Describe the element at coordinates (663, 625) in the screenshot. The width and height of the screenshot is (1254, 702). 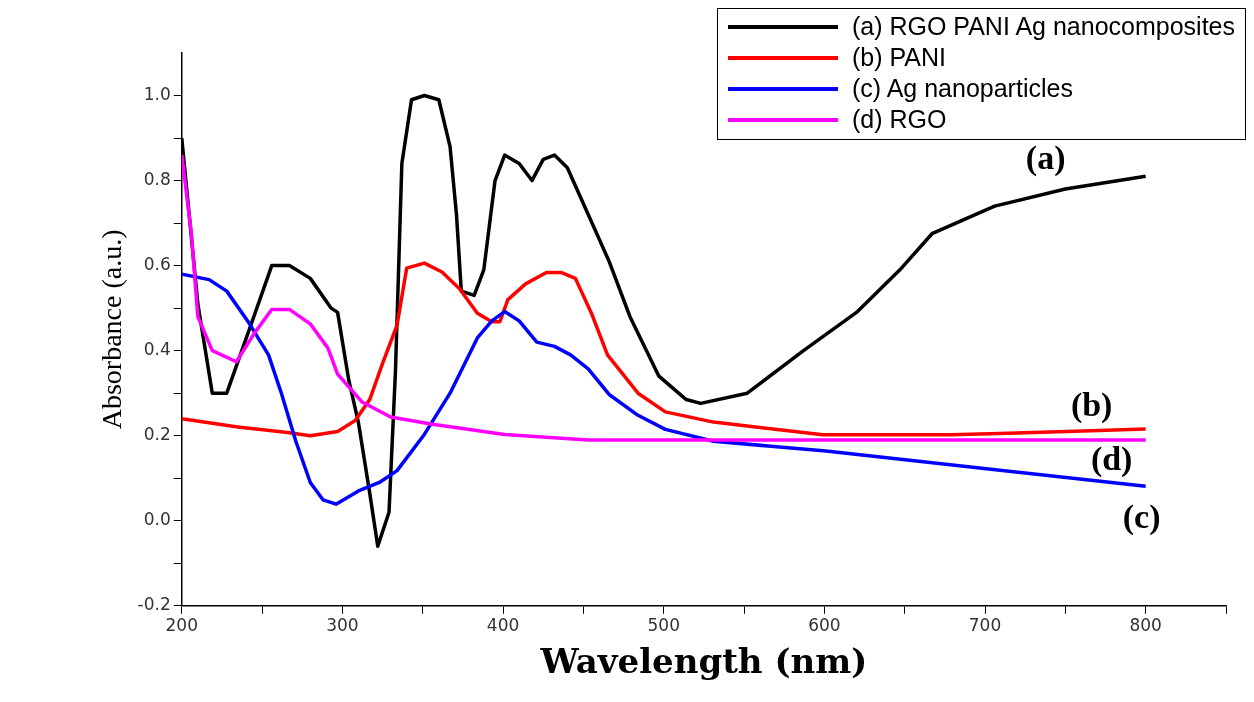
I see `x-tick-label: 500` at that location.